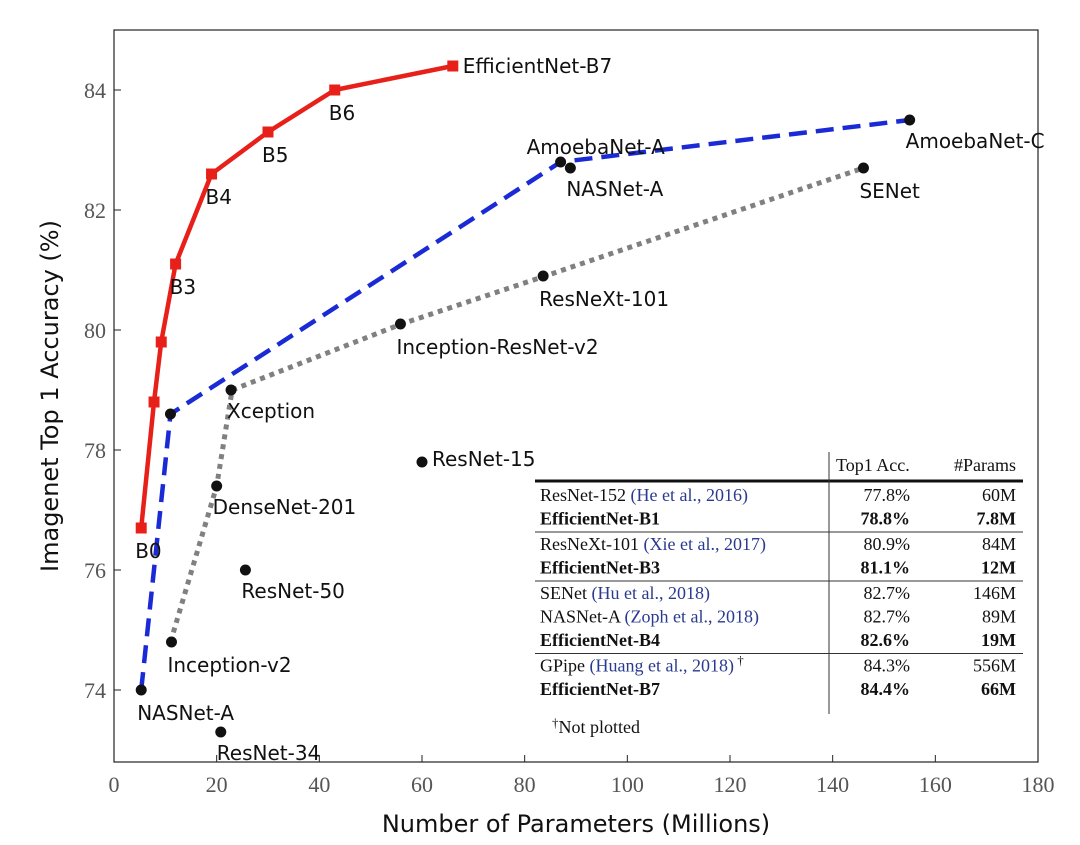 This screenshot has width=1080, height=845. I want to click on table-params-cell: 146M, so click(994, 593).